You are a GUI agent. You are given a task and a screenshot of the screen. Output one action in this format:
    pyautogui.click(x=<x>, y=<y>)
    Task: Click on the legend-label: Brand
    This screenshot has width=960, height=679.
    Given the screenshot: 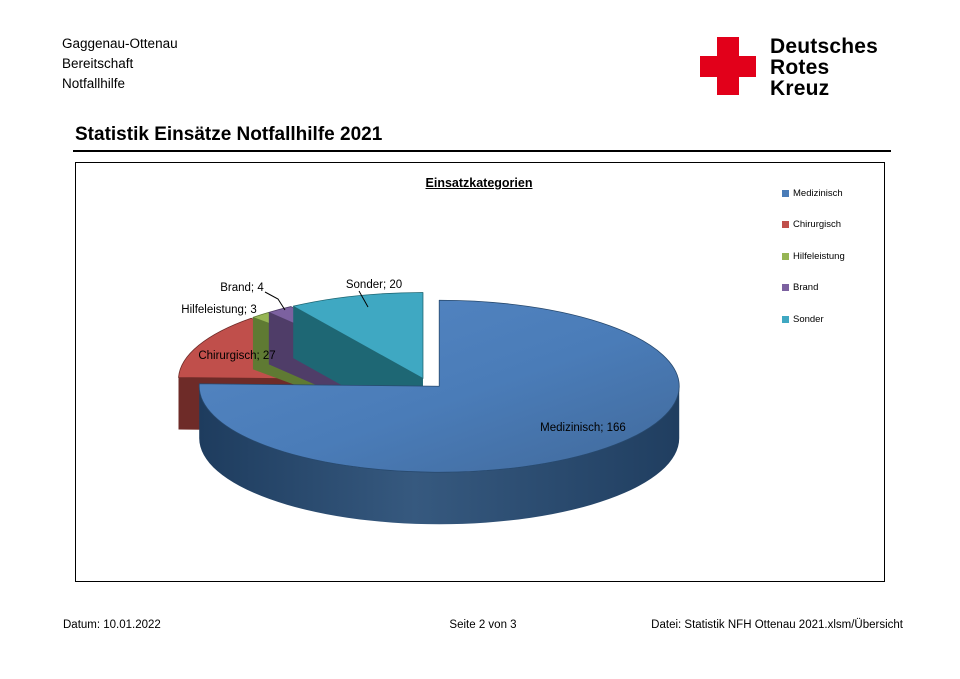 What is the action you would take?
    pyautogui.click(x=806, y=288)
    